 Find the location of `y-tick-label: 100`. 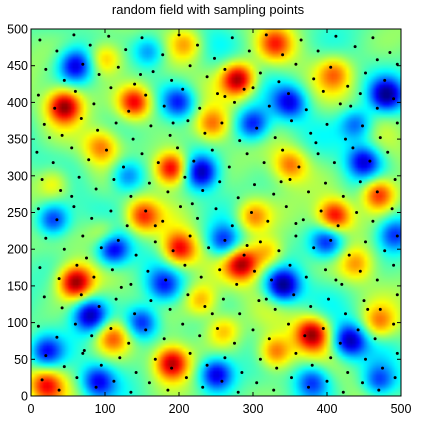

y-tick-label: 100 is located at coordinates (17, 323).